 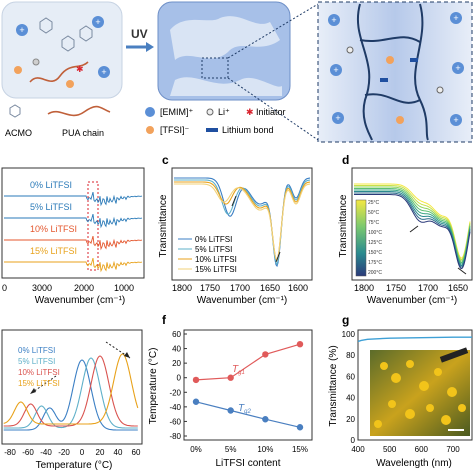 I want to click on f-ytick-label: 0, so click(x=179, y=378).